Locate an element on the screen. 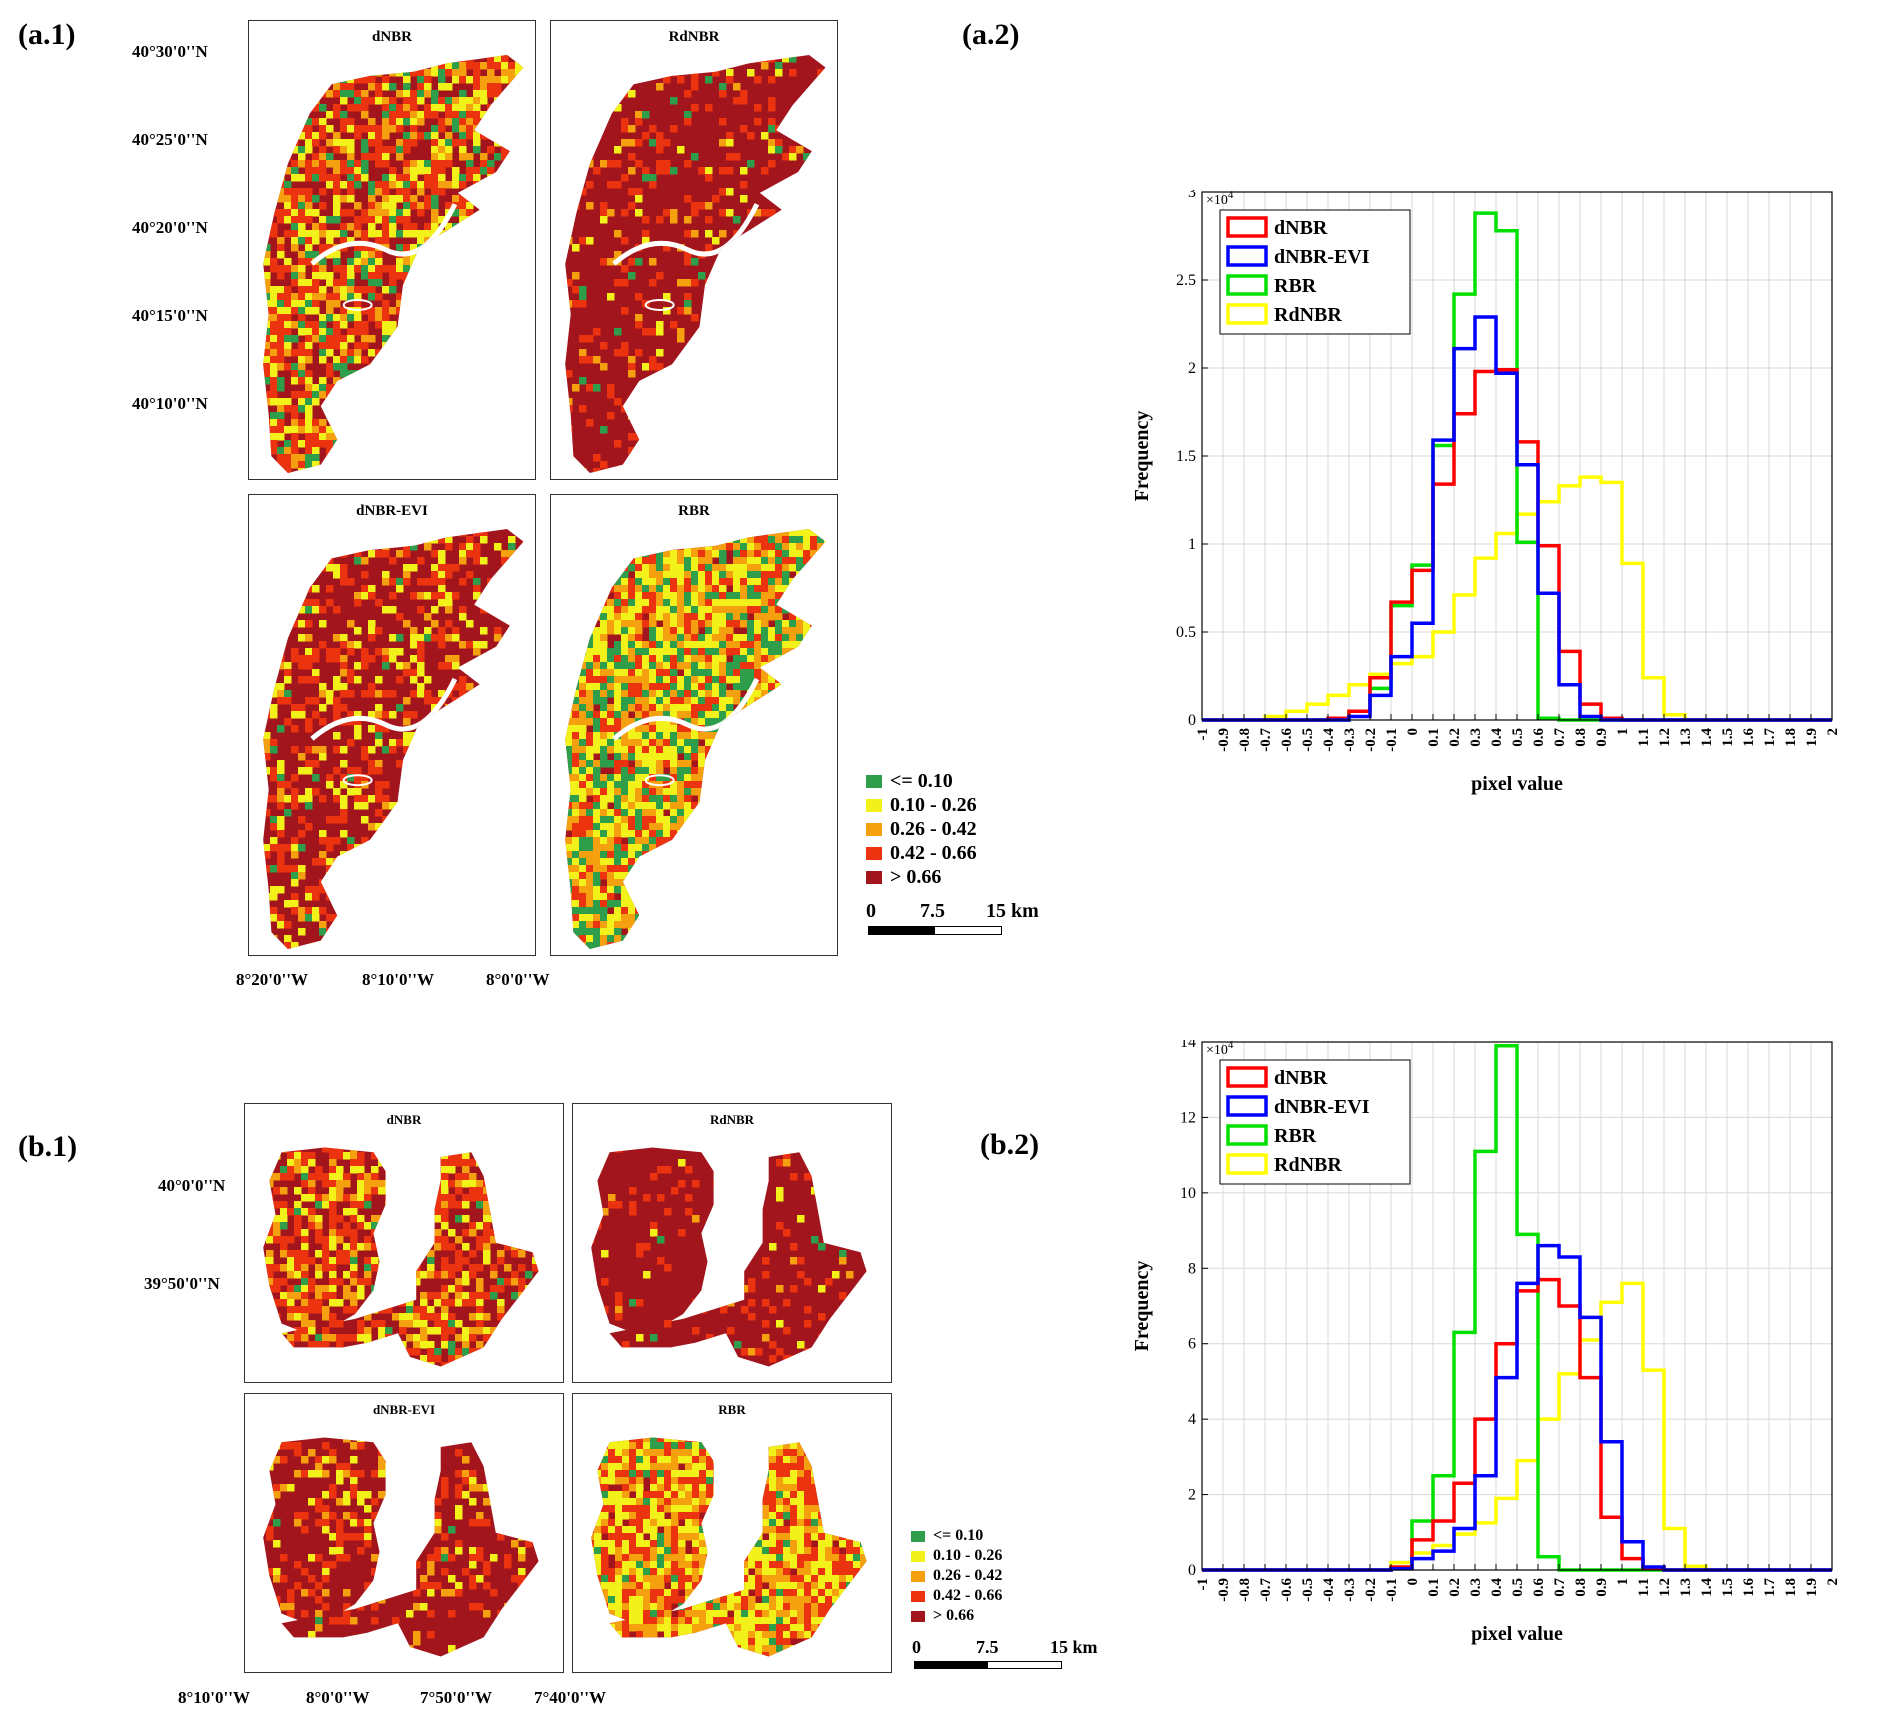 This screenshot has height=1720, width=1892. legend-item: 0.10 - 0.26 is located at coordinates (956, 1556).